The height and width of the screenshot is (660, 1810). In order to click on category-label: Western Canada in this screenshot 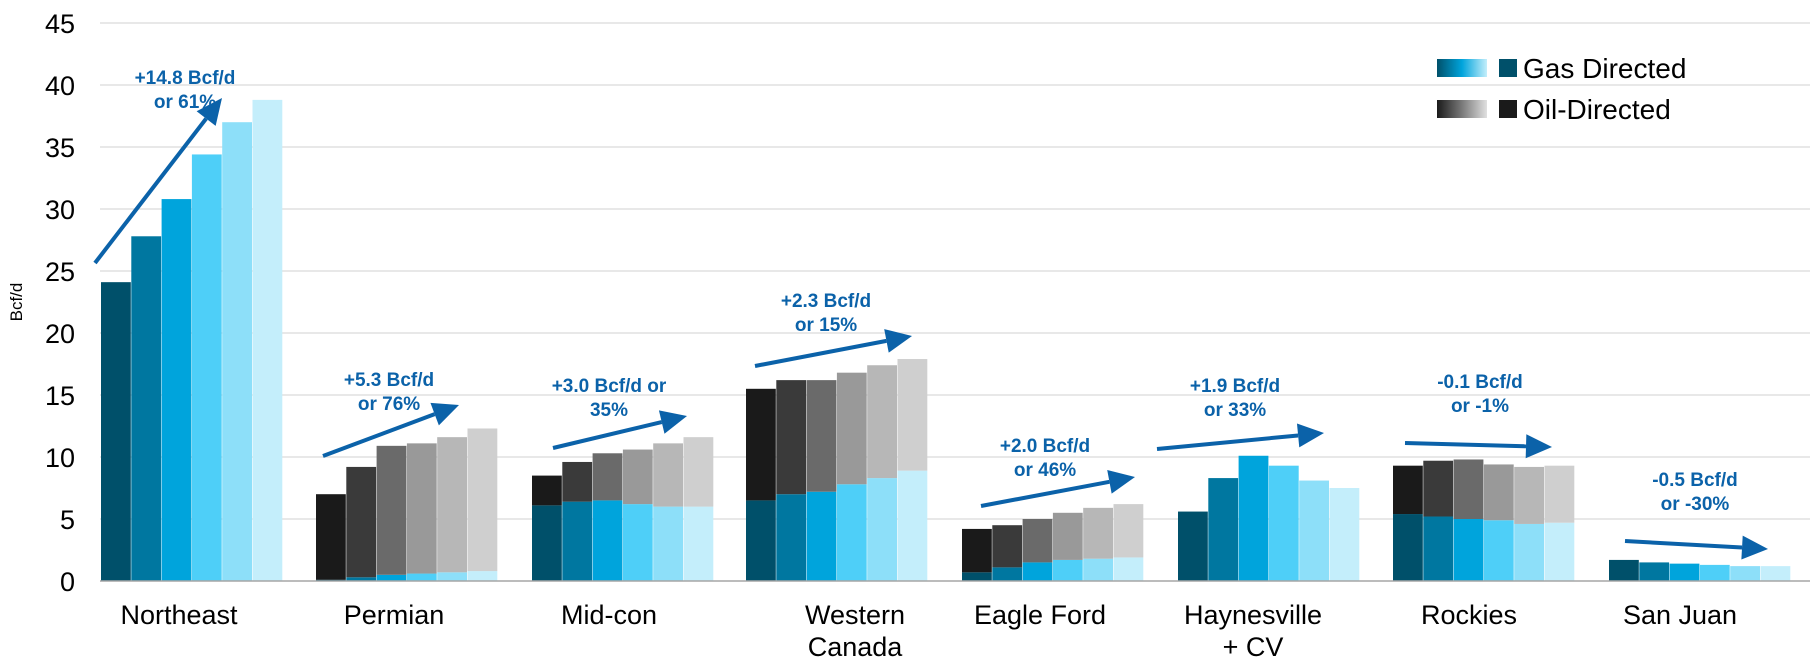, I will do `click(855, 630)`.